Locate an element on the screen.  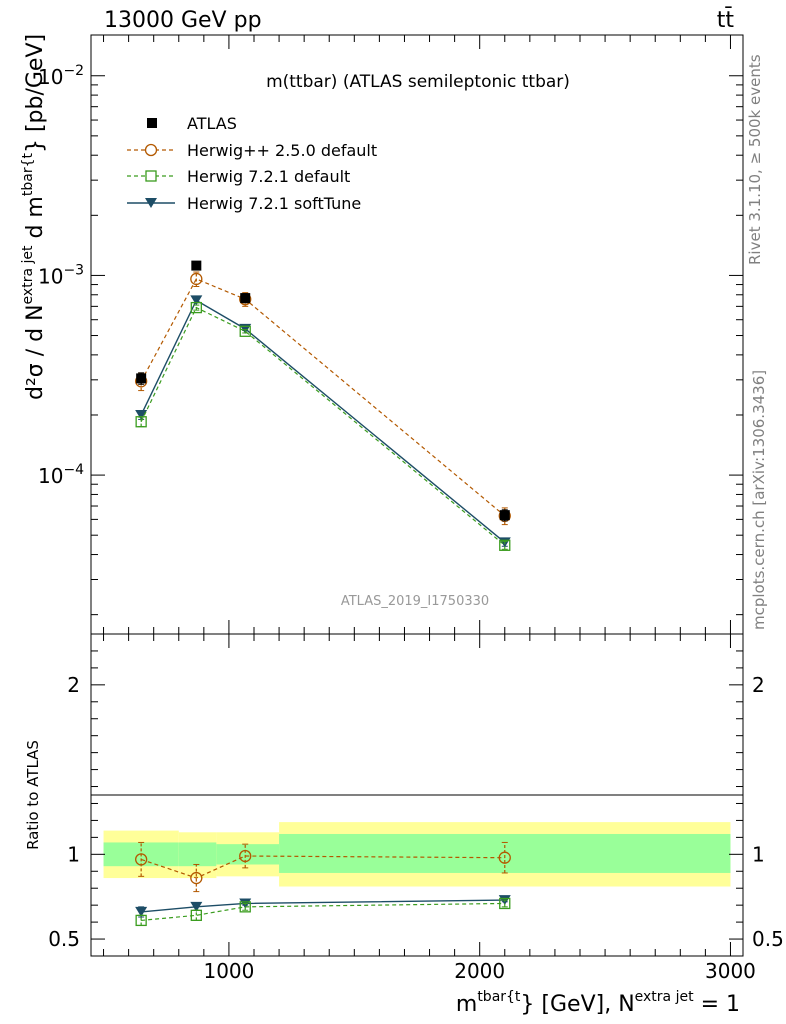
legend-marker-atlas is located at coordinates (152, 123).